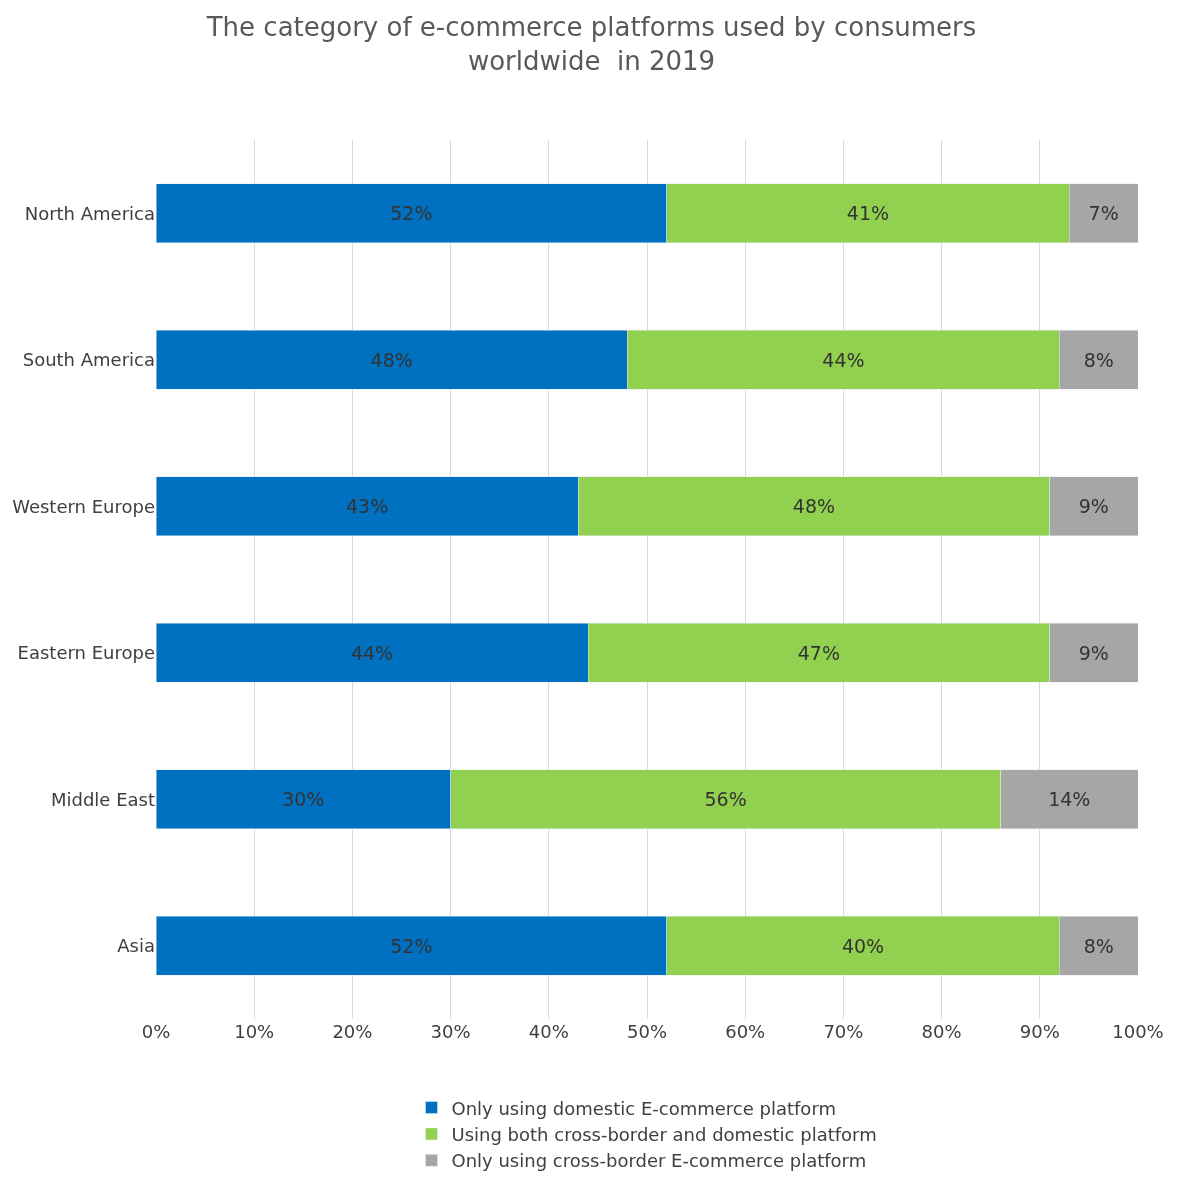 The height and width of the screenshot is (1191, 1183). I want to click on x-tick-label: 60%, so click(745, 1031).